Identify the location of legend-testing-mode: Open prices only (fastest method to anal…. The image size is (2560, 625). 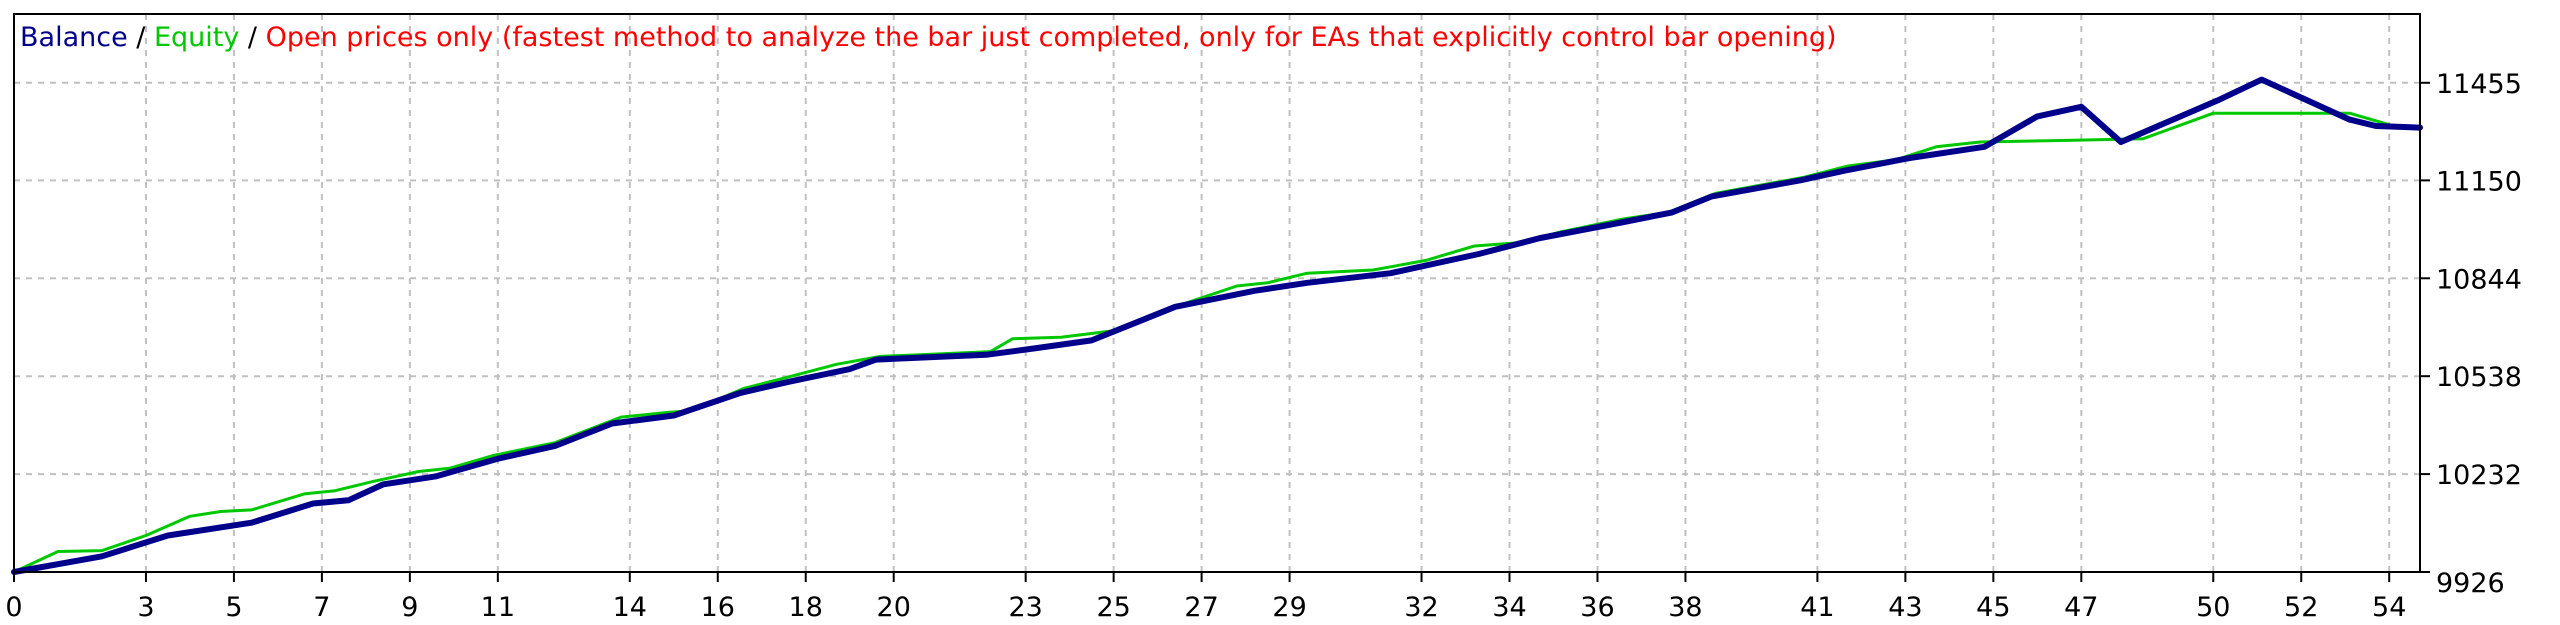
(1051, 37).